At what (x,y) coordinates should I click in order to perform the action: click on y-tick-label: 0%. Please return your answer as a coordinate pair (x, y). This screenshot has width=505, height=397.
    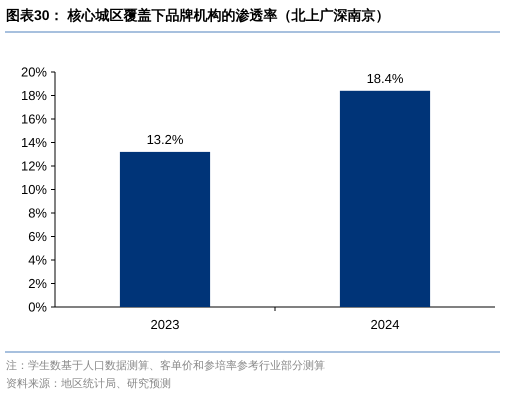
    Looking at the image, I should click on (38, 307).